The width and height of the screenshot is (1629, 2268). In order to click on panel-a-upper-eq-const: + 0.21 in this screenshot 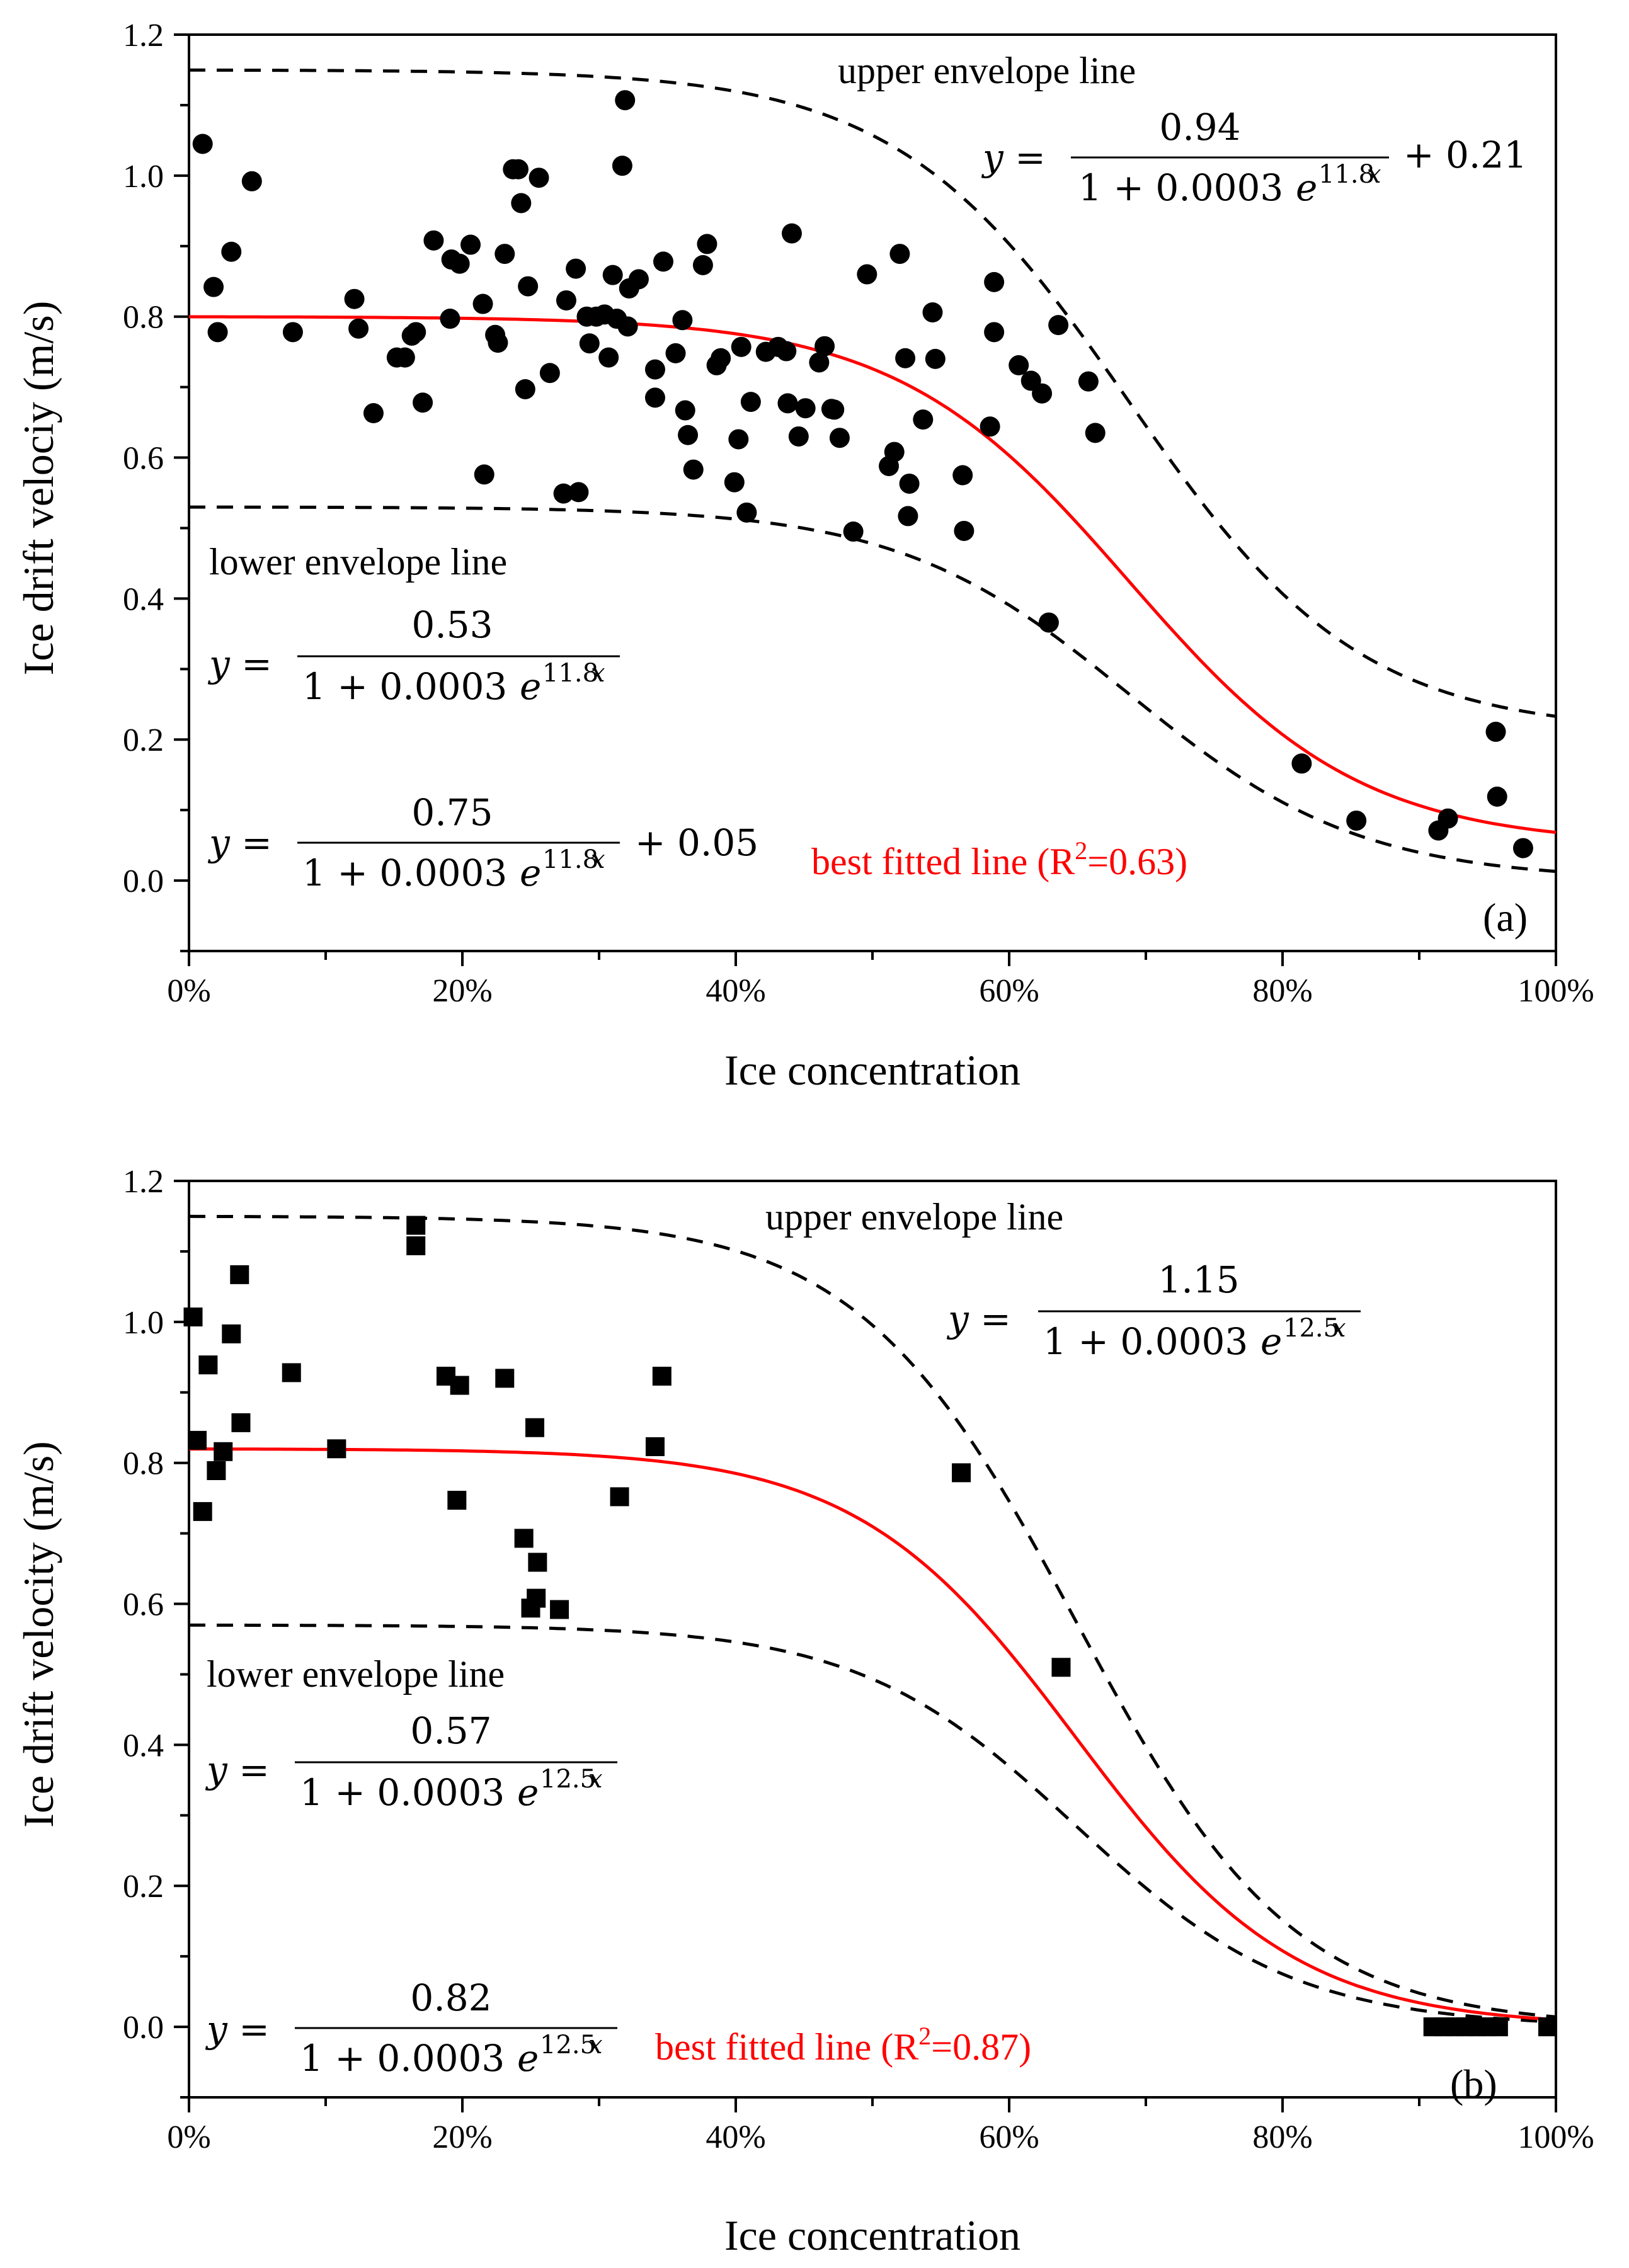, I will do `click(1465, 155)`.